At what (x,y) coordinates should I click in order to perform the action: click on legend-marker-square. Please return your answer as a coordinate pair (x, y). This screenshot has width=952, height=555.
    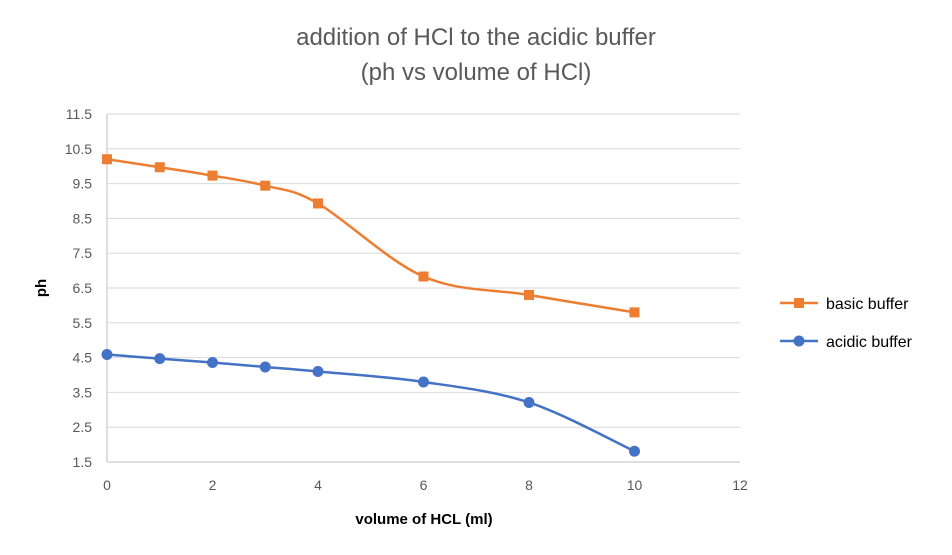
    Looking at the image, I should click on (799, 303).